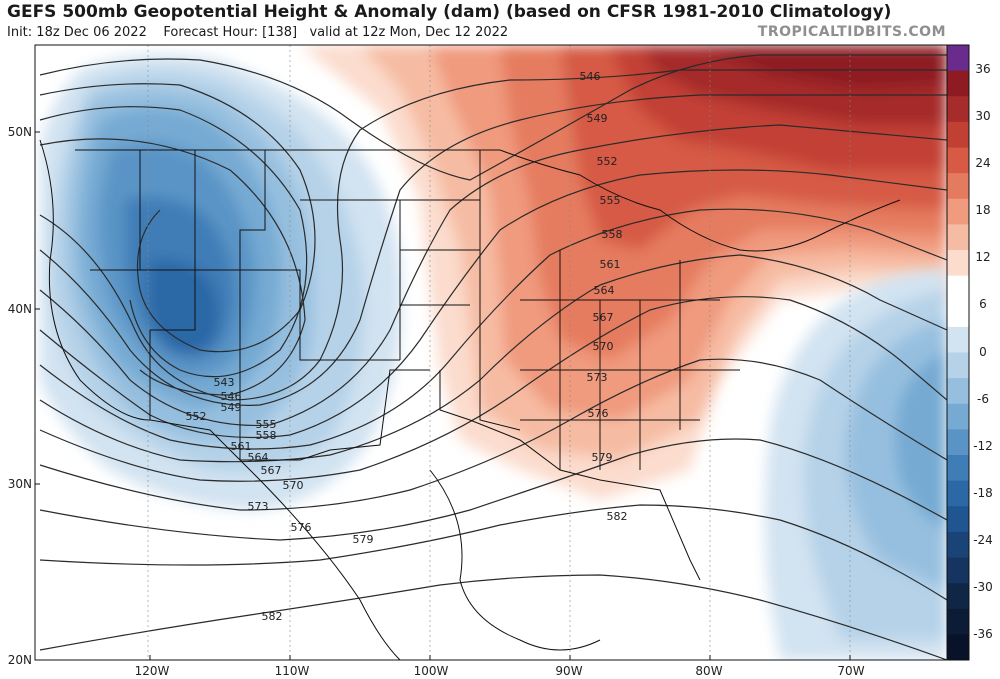 The height and width of the screenshot is (679, 1000). Describe the element at coordinates (610, 200) in the screenshot. I see `contour-label-555-east: 555` at that location.